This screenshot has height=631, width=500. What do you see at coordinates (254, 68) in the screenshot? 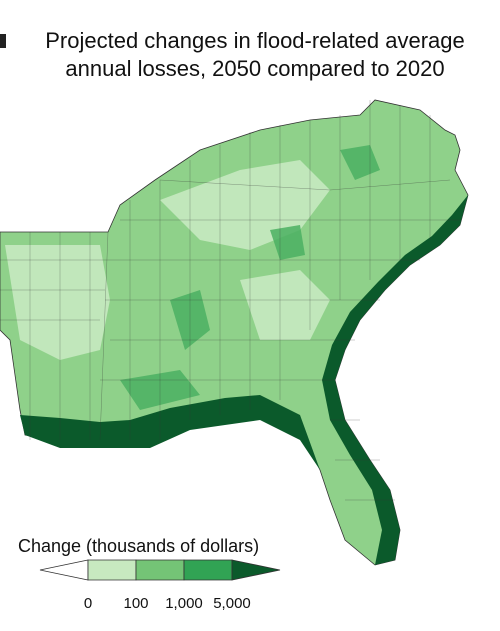
I see `title-line: annual losses, 2050 compared to 2020` at bounding box center [254, 68].